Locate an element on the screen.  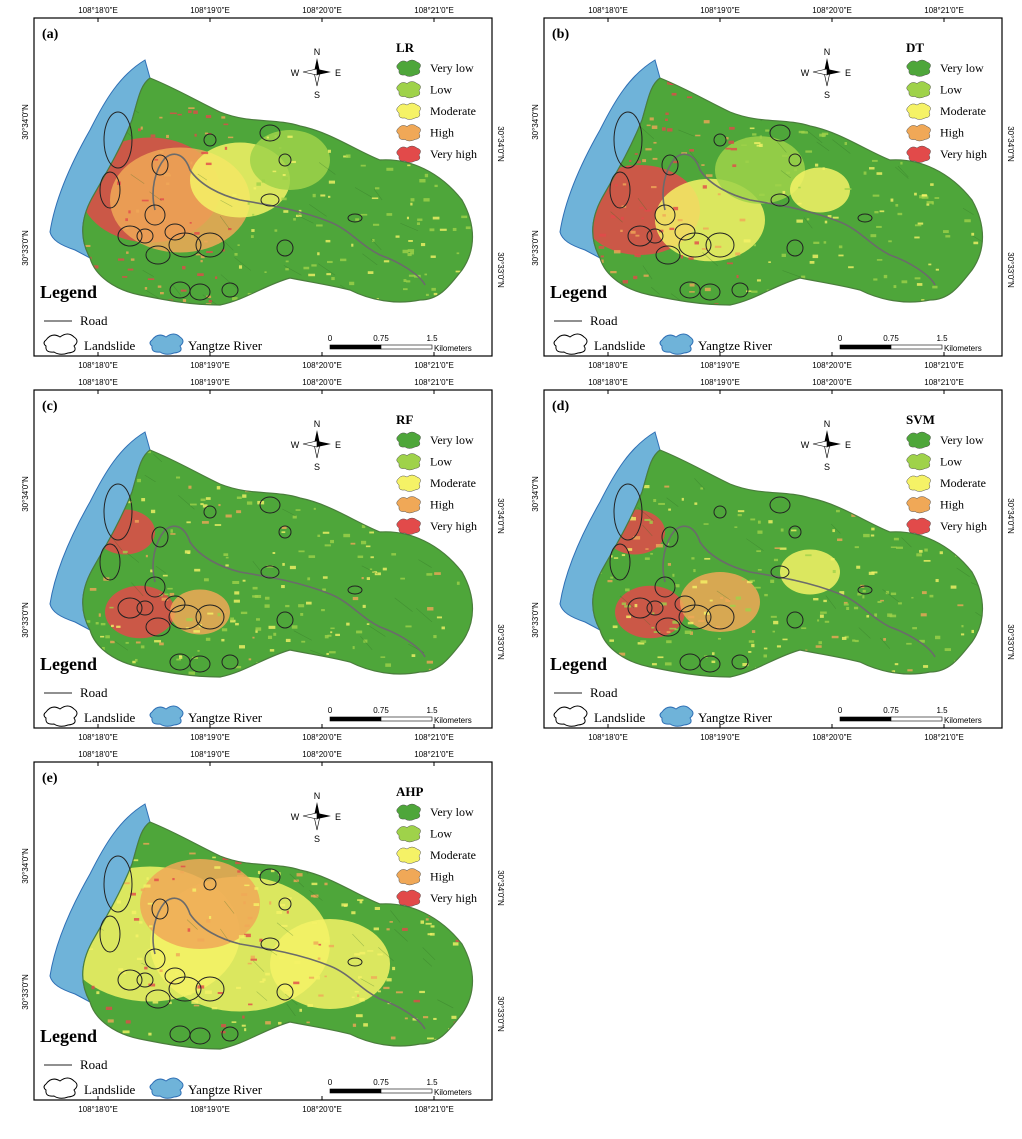
legend-class-label: Low is located at coordinates (441, 462).